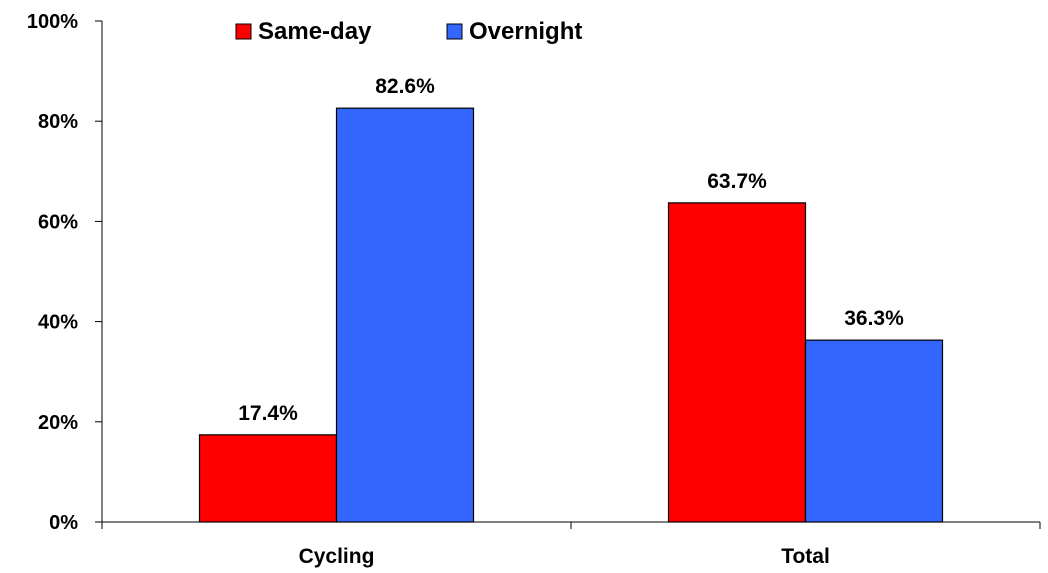 This screenshot has width=1048, height=573. Describe the element at coordinates (58, 423) in the screenshot. I see `y-tick-label: 20%` at that location.